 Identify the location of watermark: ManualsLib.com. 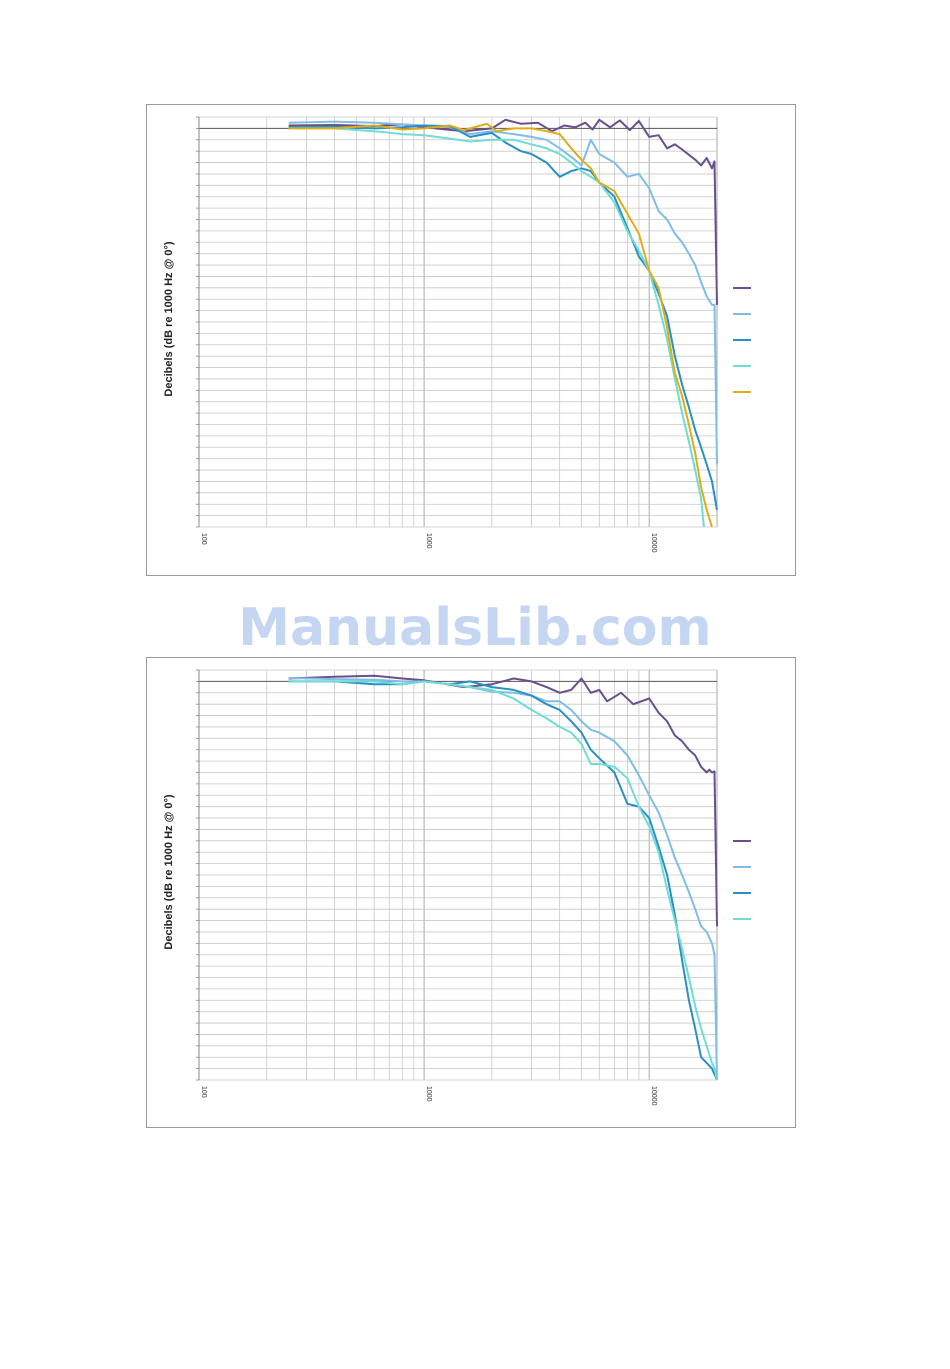
(475, 628).